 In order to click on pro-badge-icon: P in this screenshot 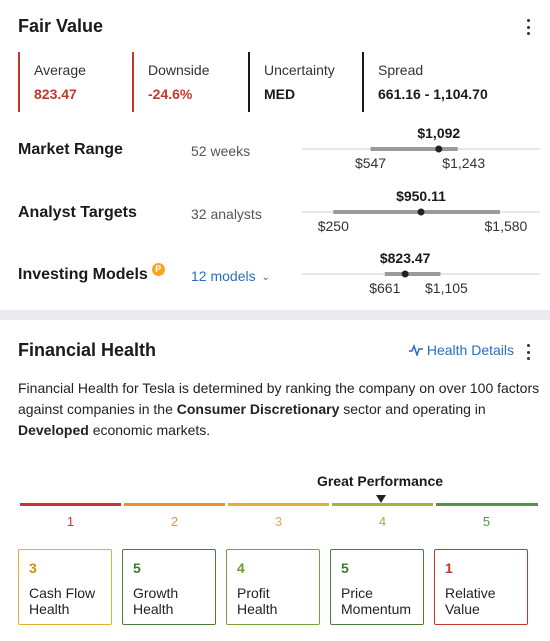, I will do `click(158, 269)`.